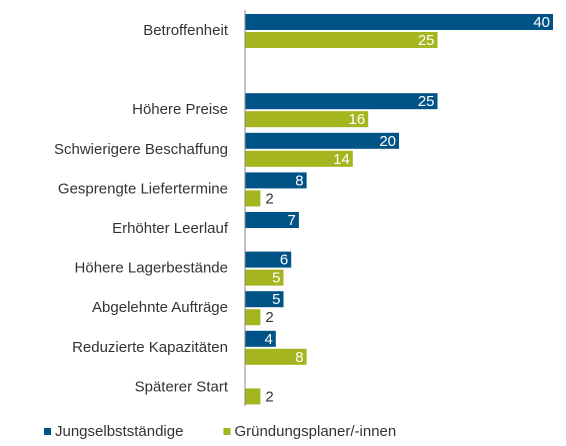  What do you see at coordinates (387, 141) in the screenshot?
I see `value-label: 20` at bounding box center [387, 141].